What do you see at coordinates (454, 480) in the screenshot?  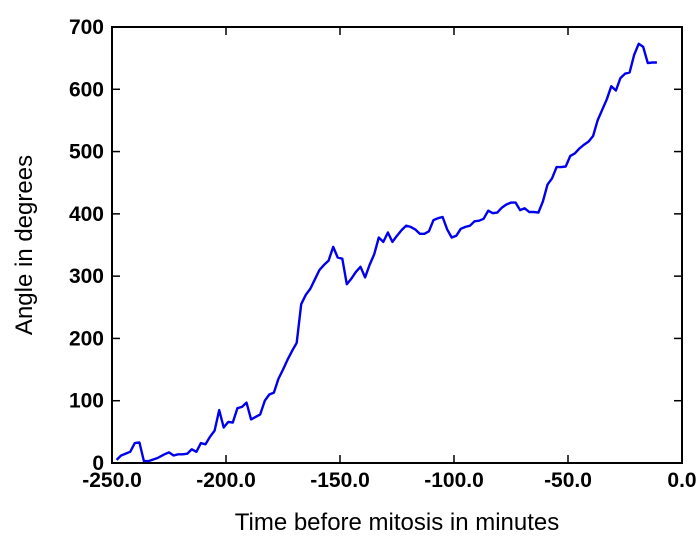 I see `x-tick-label: -100.0` at bounding box center [454, 480].